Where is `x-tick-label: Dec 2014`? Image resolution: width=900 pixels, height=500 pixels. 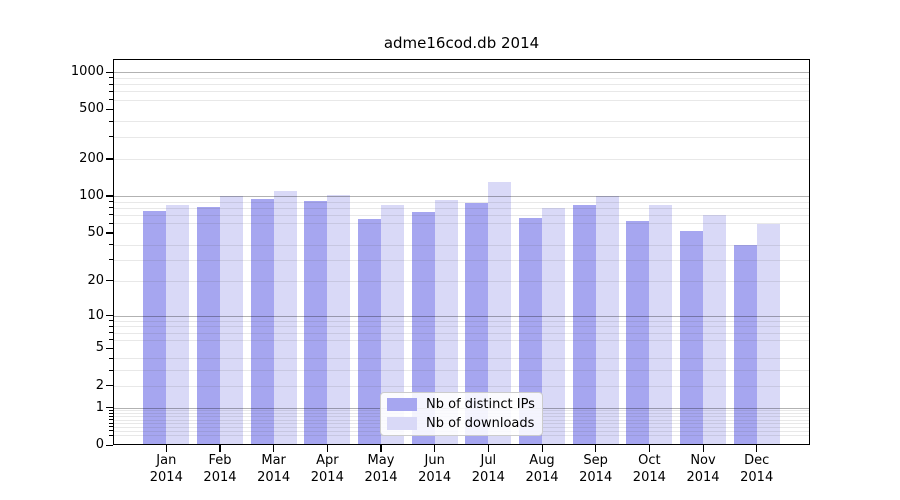 x-tick-label: Dec 2014 is located at coordinates (757, 469).